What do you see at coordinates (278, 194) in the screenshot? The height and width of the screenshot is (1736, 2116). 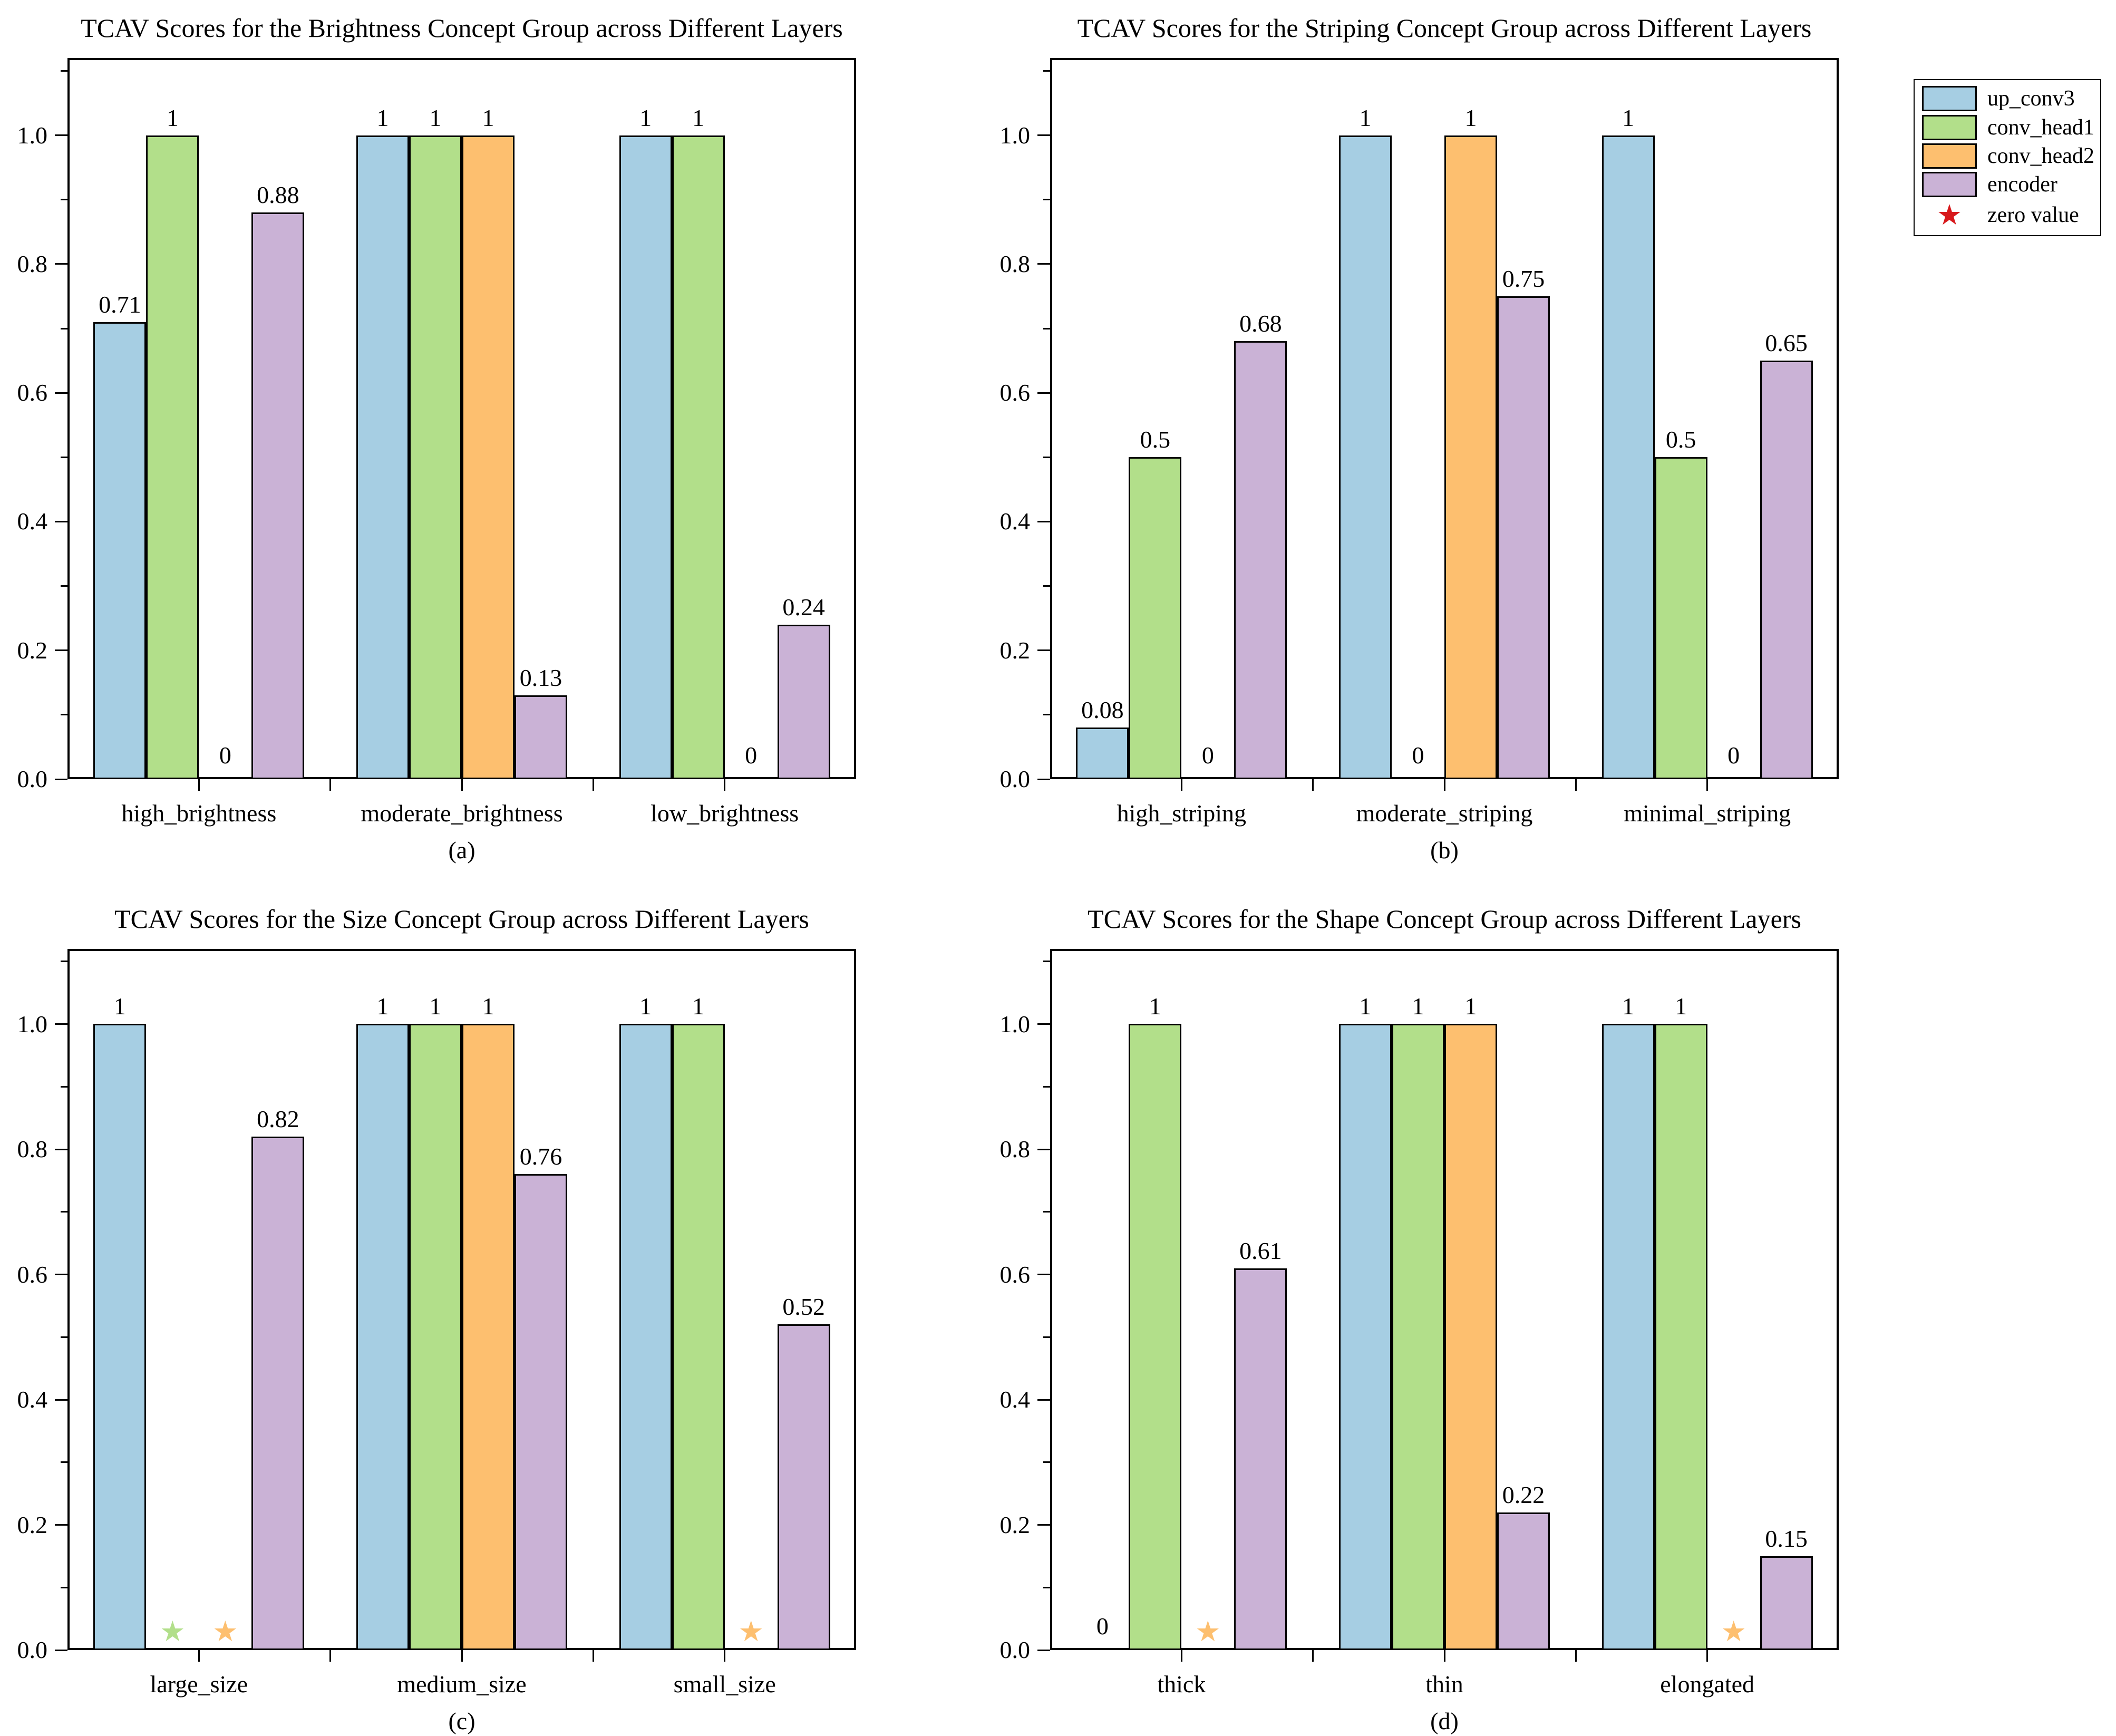 I see `bar-value-label: 0.88` at bounding box center [278, 194].